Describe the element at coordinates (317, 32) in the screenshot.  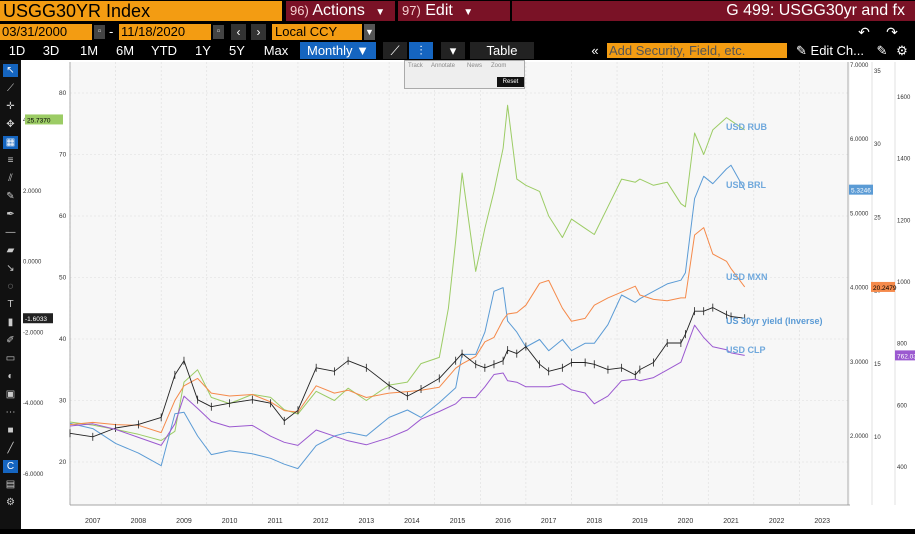
I see `currency-select: Local CCY` at that location.